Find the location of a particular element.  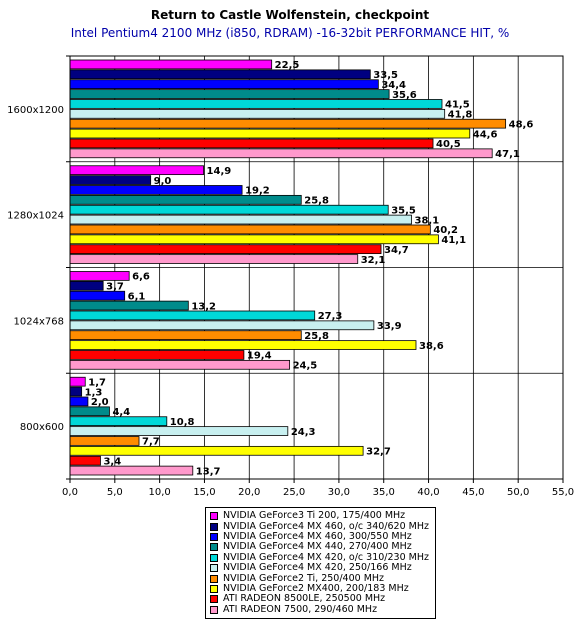

data-label: 34,4 is located at coordinates (393, 85).